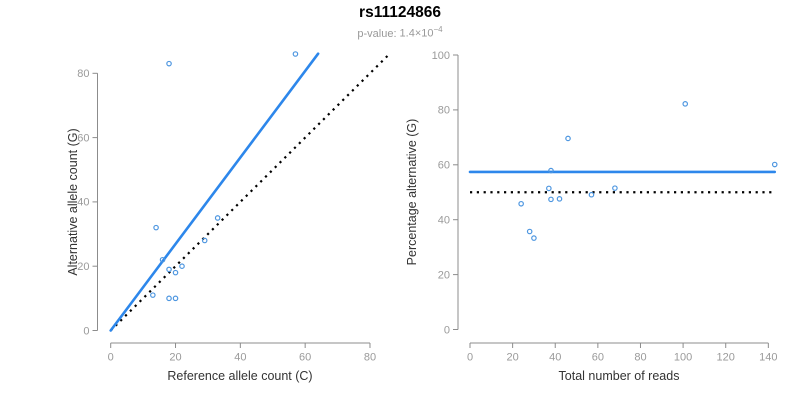 The image size is (800, 400). What do you see at coordinates (412, 192) in the screenshot?
I see `y-axis-label-right: Percentage alternative (G)` at bounding box center [412, 192].